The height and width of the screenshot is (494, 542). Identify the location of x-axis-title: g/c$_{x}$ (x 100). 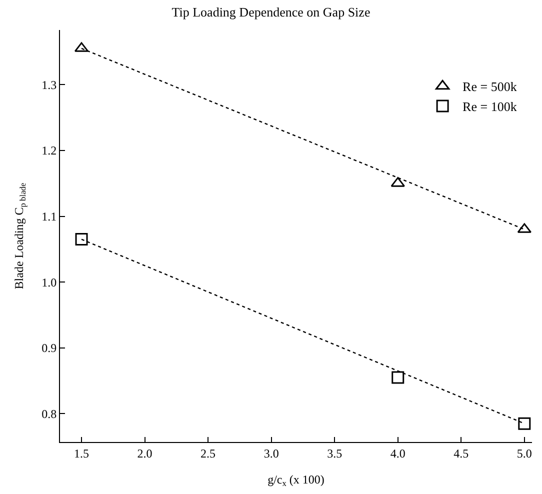
(296, 480).